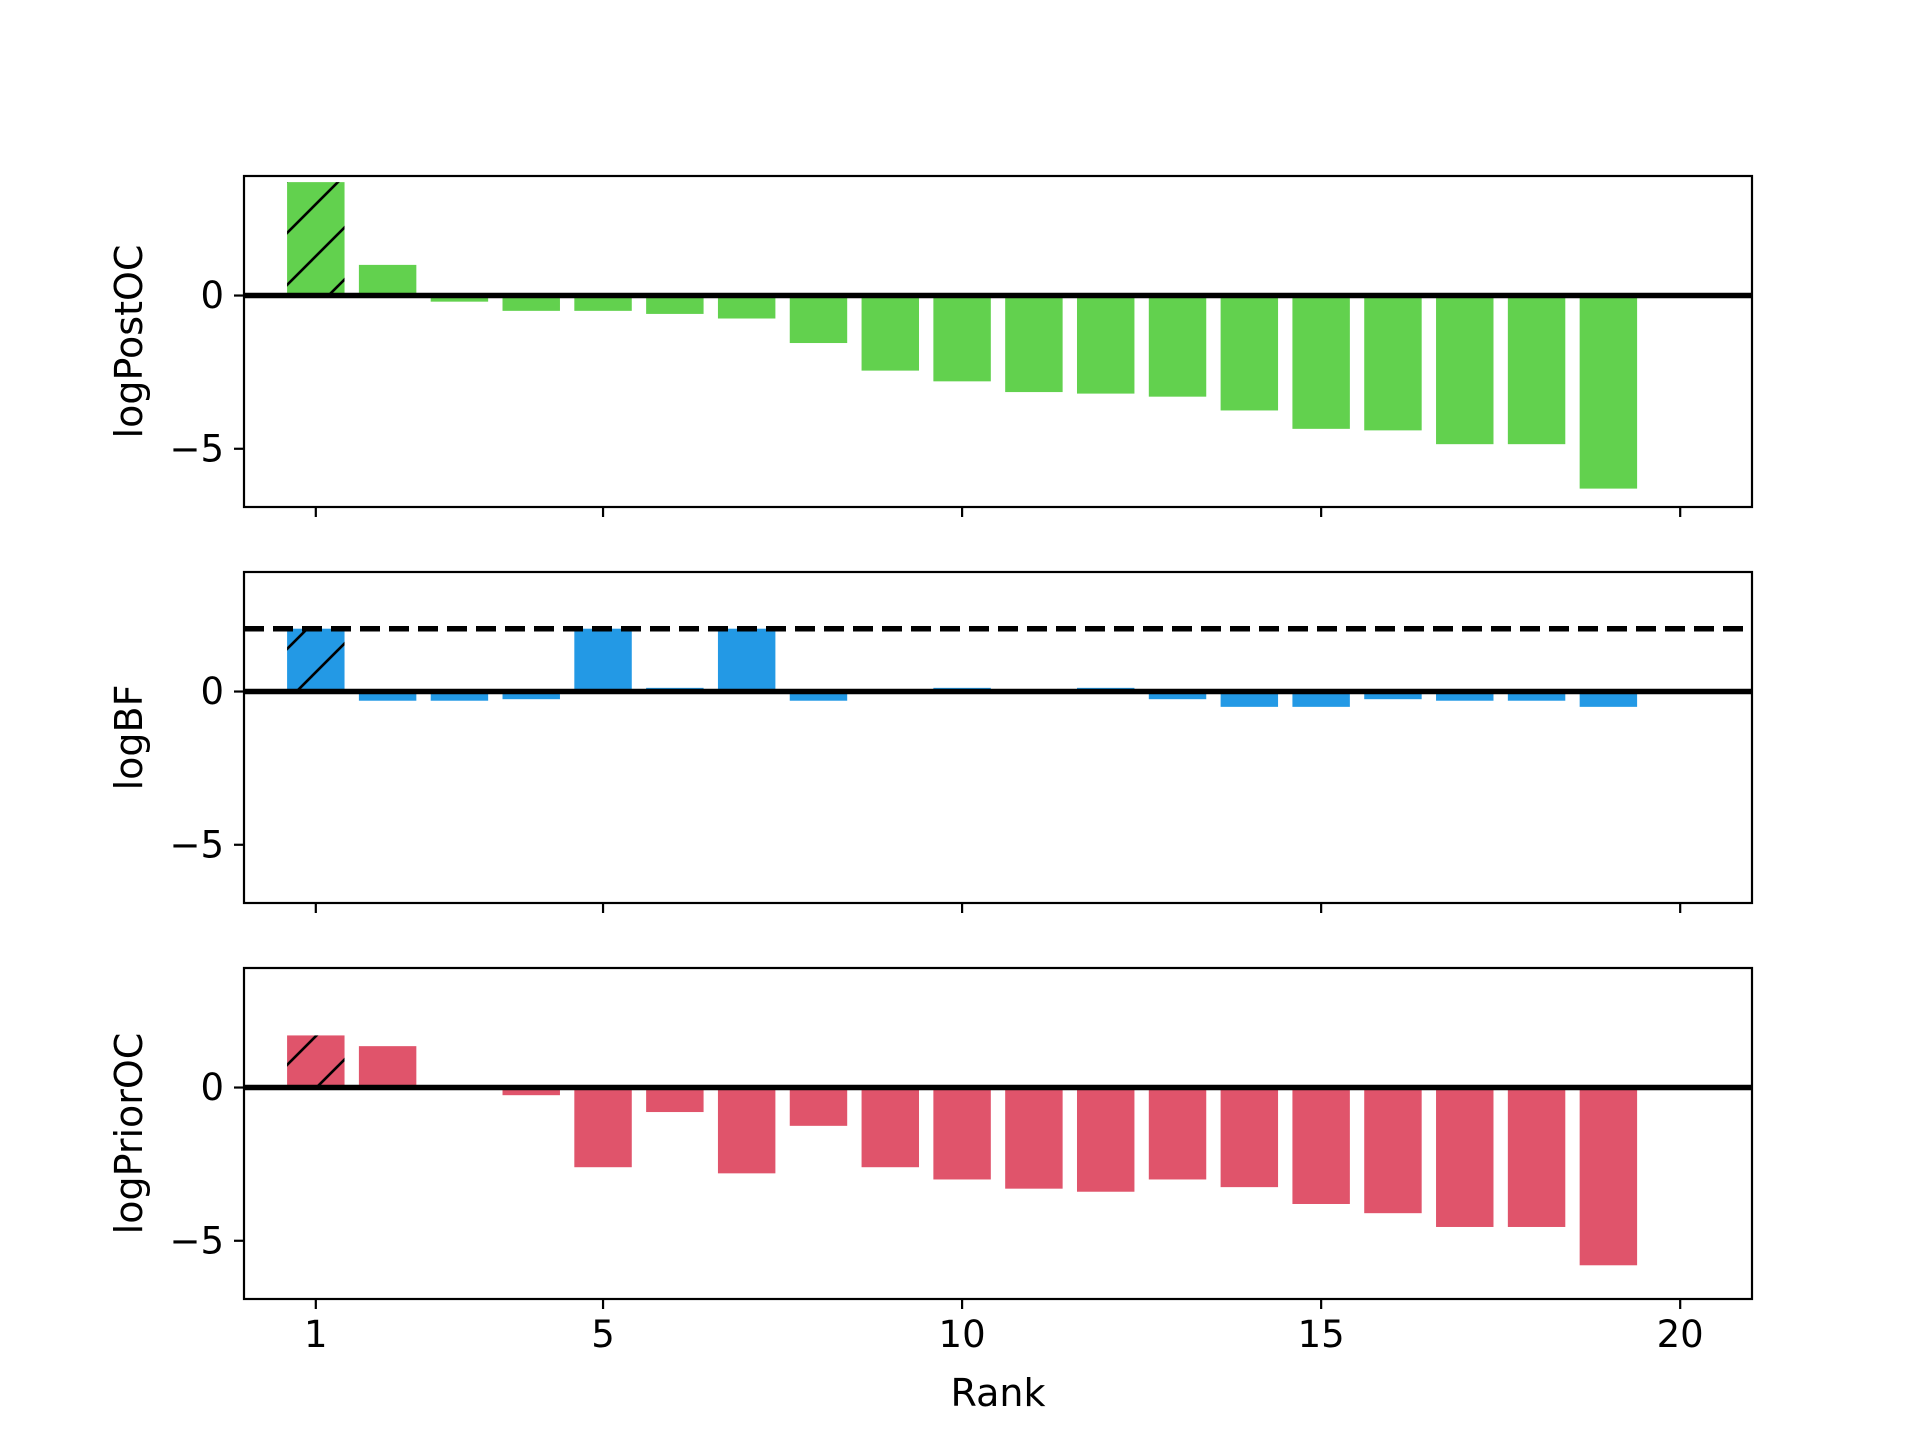 This screenshot has height=1440, width=1920. I want to click on xtick-label: 15, so click(1321, 1334).